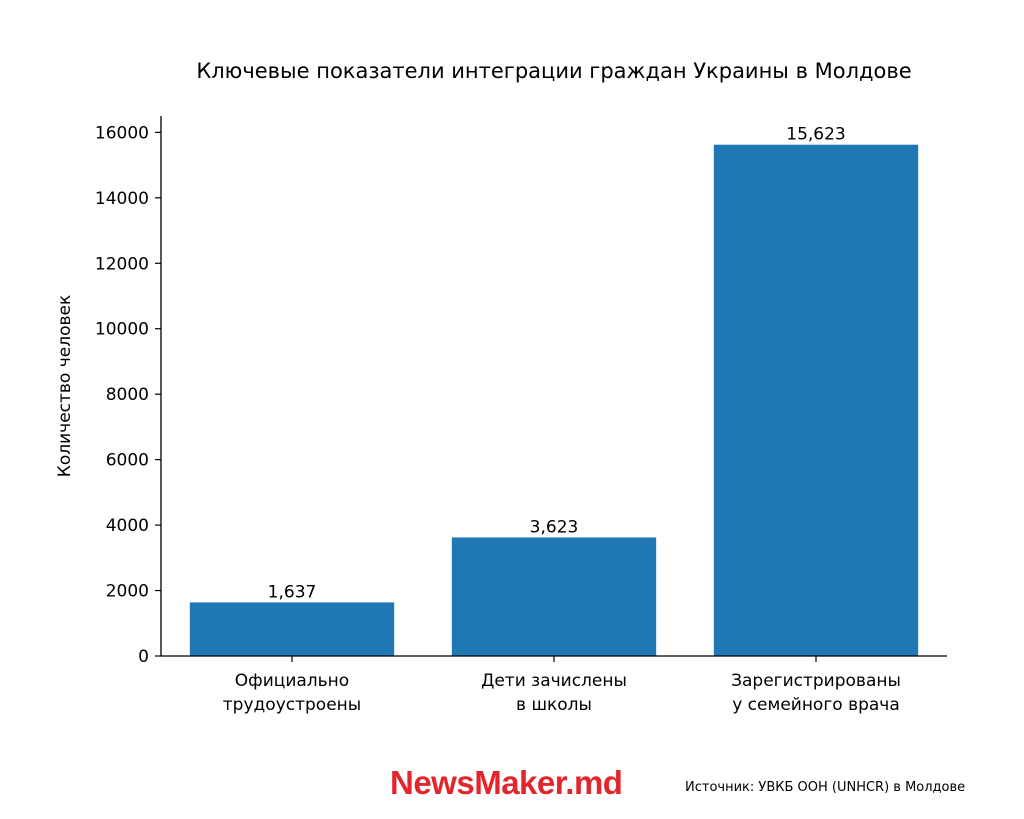  Describe the element at coordinates (816, 681) in the screenshot. I see `x-tick-label-3-line-1: Зарегистрированы` at that location.